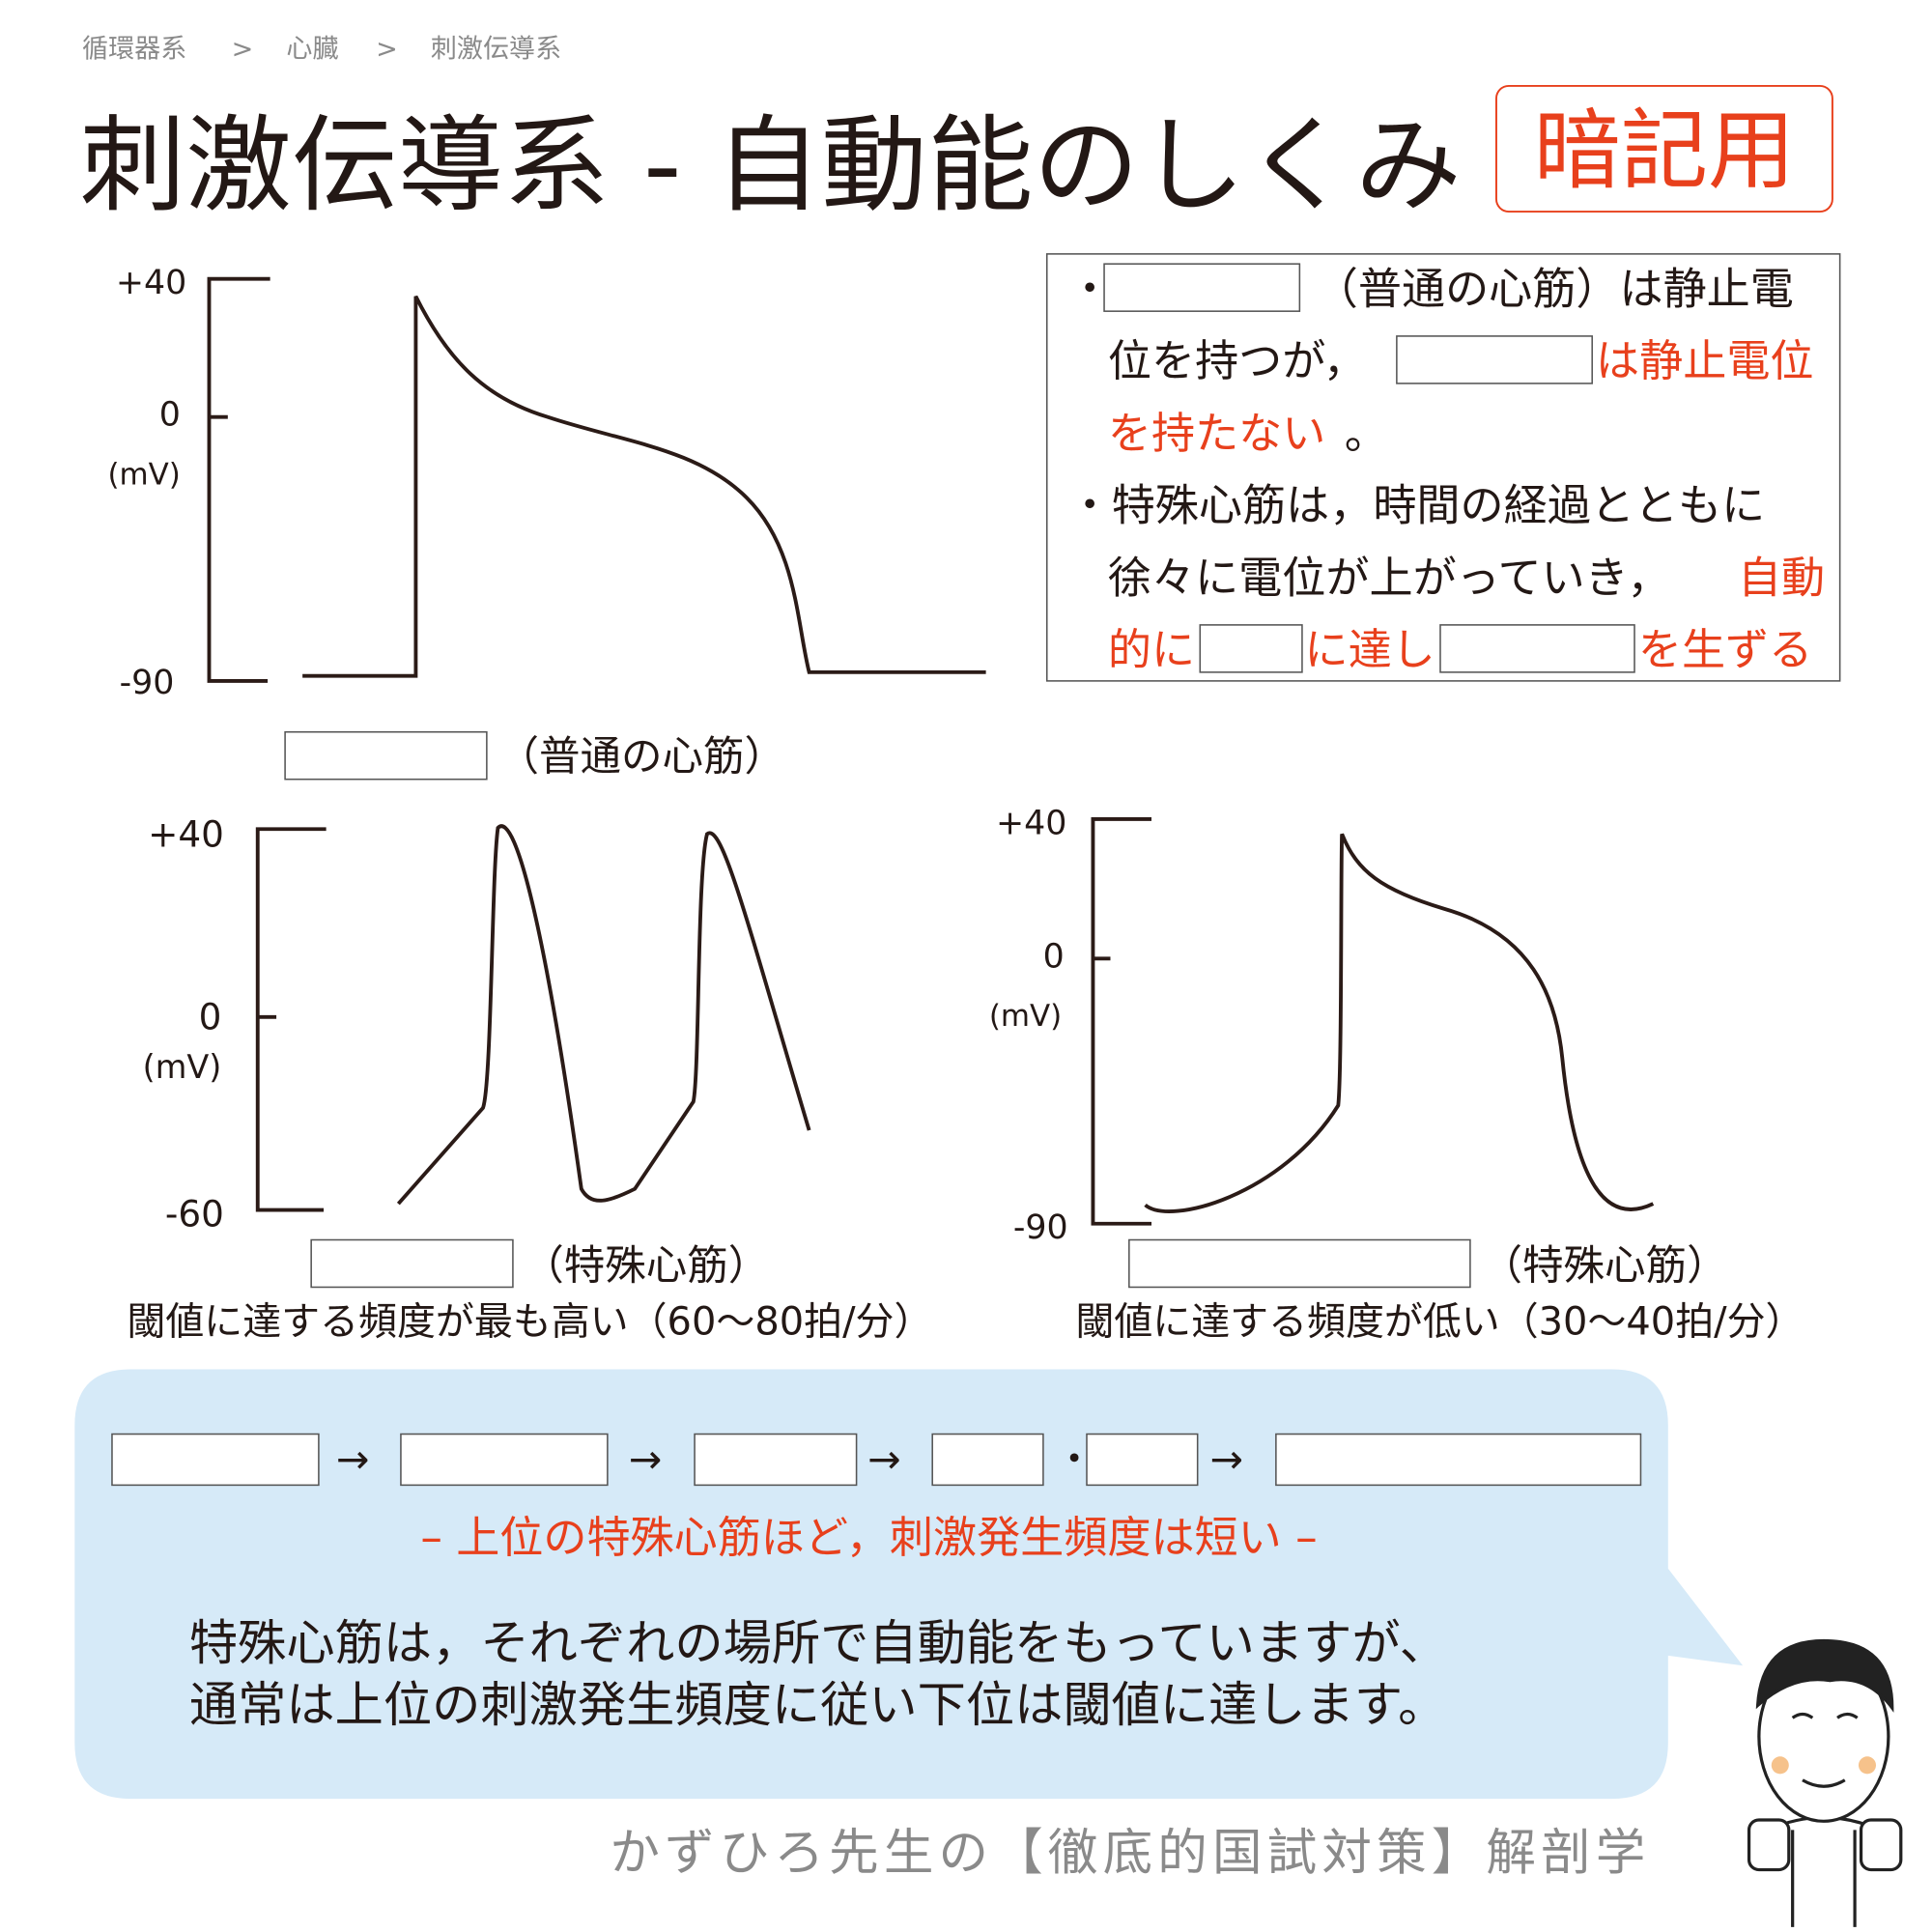 Image resolution: width=1932 pixels, height=1932 pixels. I want to click on note-text: 徐々に電位が上がっていき，, so click(1389, 577).